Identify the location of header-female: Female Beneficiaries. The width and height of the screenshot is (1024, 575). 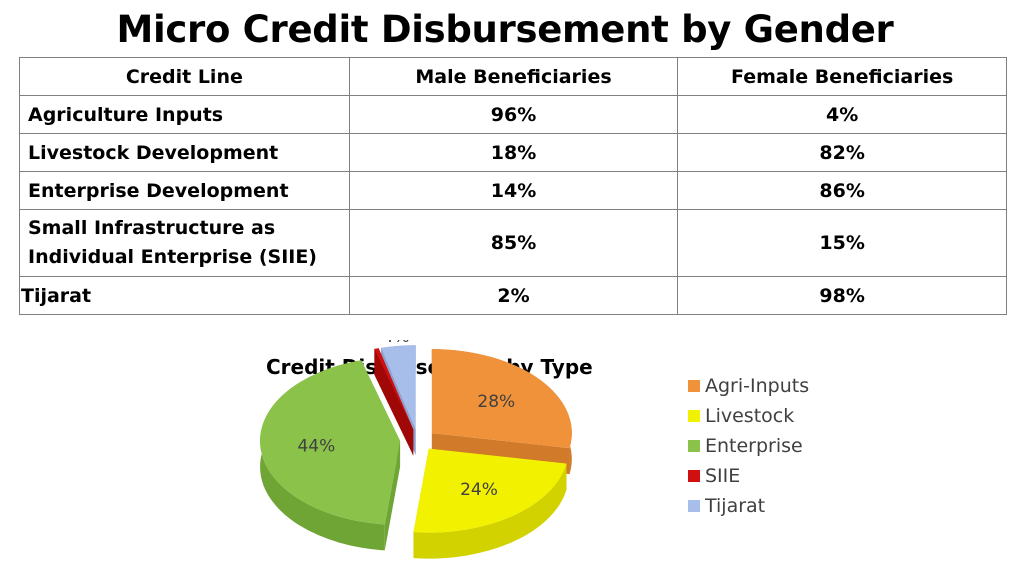
(842, 76).